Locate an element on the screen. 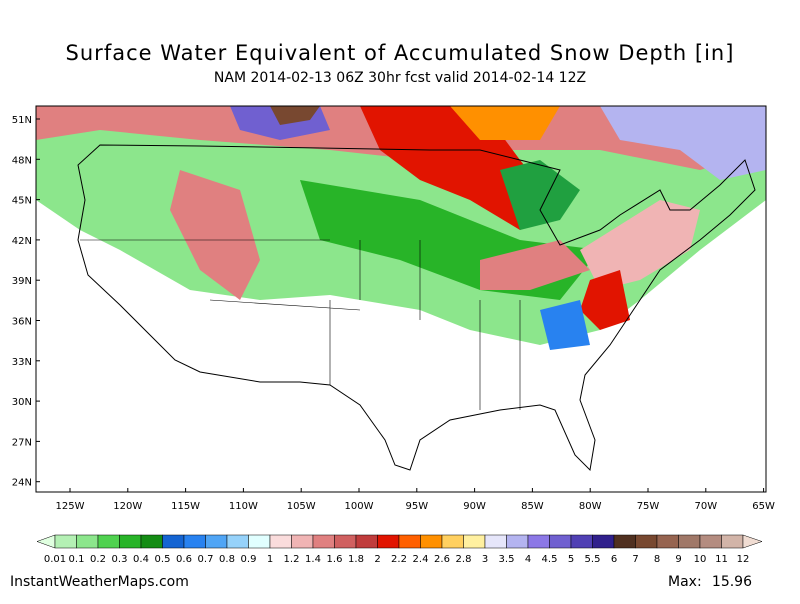 The width and height of the screenshot is (800, 604). lon-label: 70W is located at coordinates (705, 506).